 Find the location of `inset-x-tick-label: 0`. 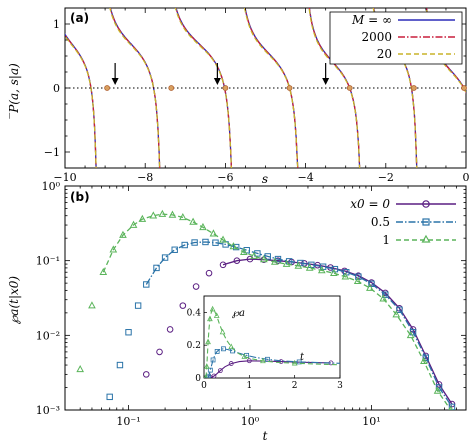

inset-x-tick-label: 0 is located at coordinates (204, 386).